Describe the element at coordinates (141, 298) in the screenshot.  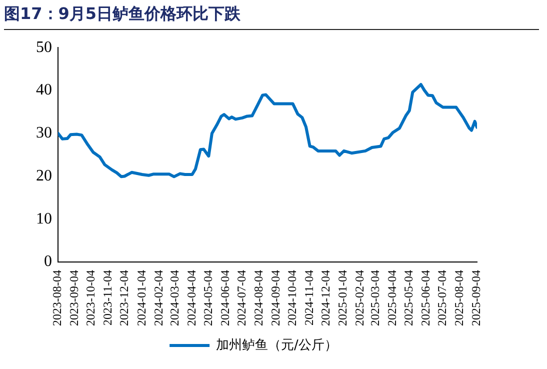
I see `x-tick-label: 2024-01-04` at that location.